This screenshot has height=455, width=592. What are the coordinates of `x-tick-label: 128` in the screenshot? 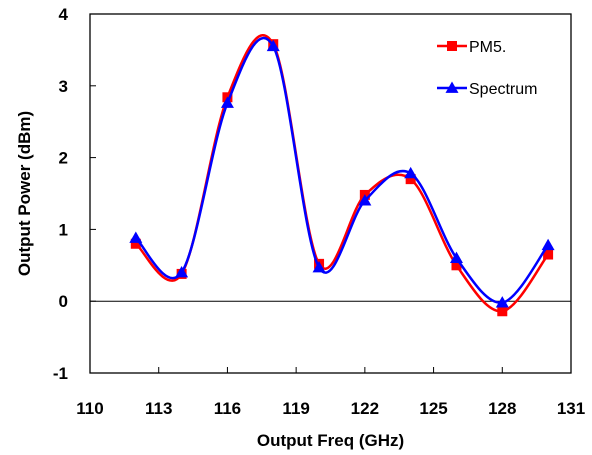 It's located at (502, 408).